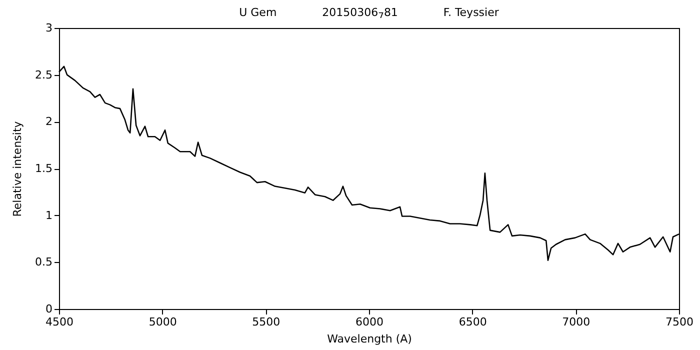 Image resolution: width=700 pixels, height=350 pixels. I want to click on y-tick-label: 2.5, so click(43, 75).